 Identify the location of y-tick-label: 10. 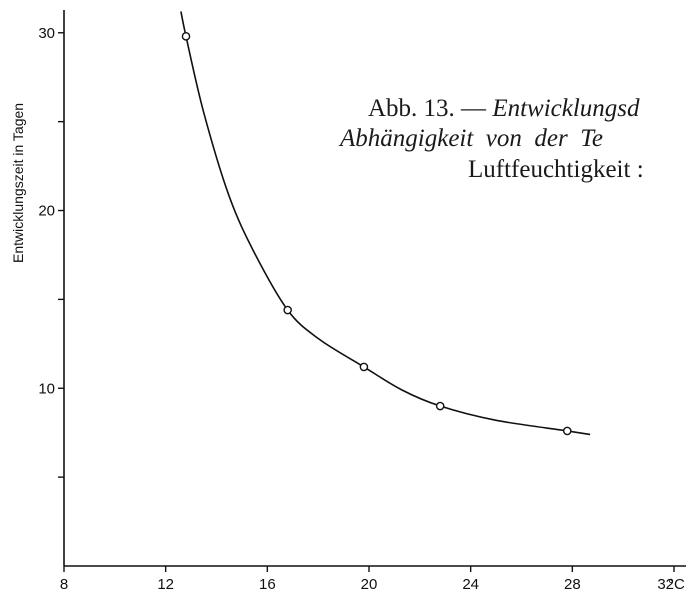
(46, 388).